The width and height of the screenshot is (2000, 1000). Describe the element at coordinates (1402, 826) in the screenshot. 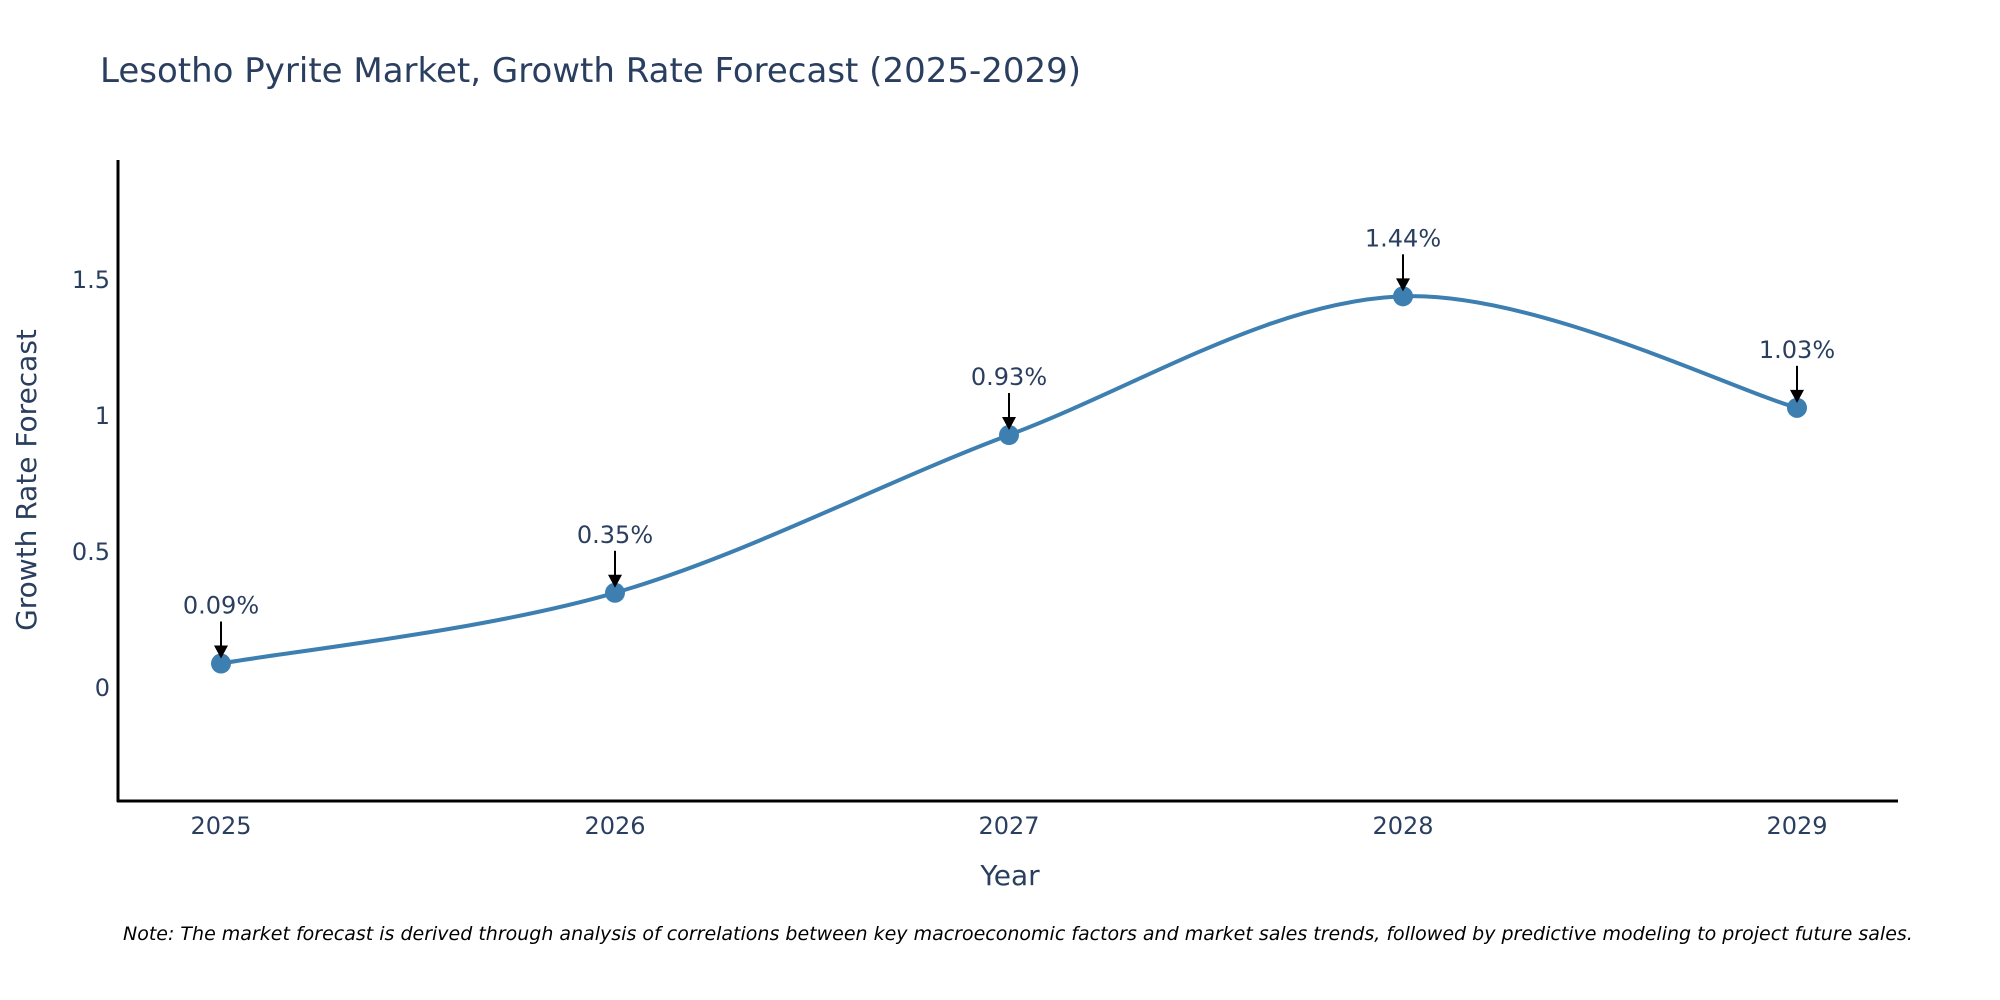

I see `x-tick-label: 2028` at that location.